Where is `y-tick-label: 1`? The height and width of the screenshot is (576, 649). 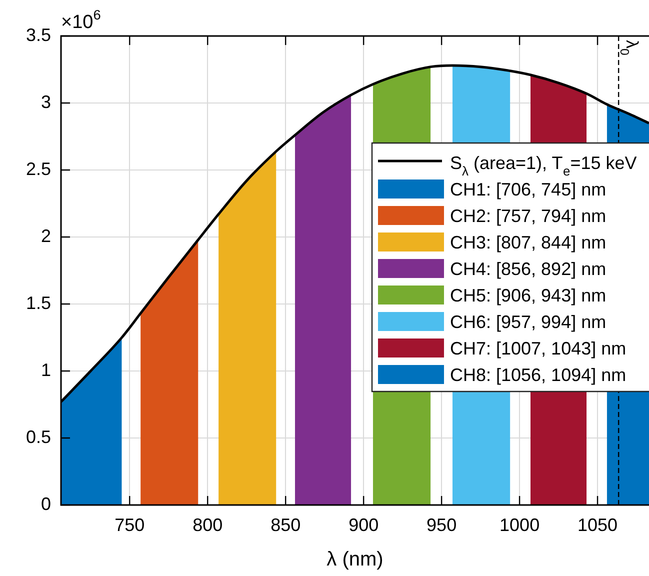 y-tick-label: 1 is located at coordinates (45, 370).